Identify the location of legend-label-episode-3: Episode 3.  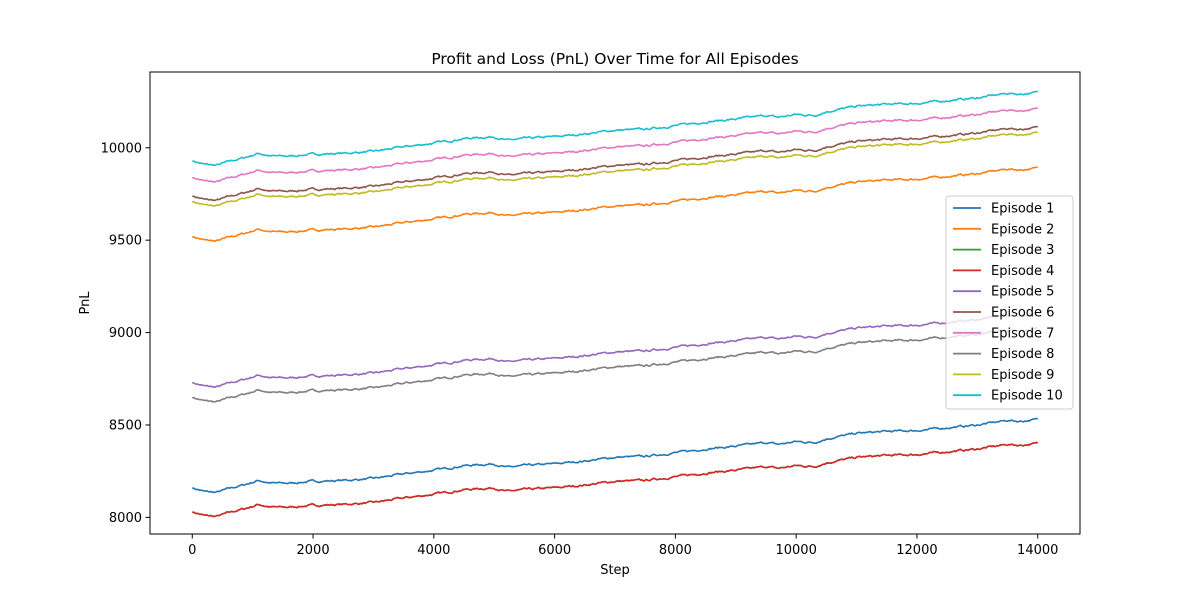
(1022, 250).